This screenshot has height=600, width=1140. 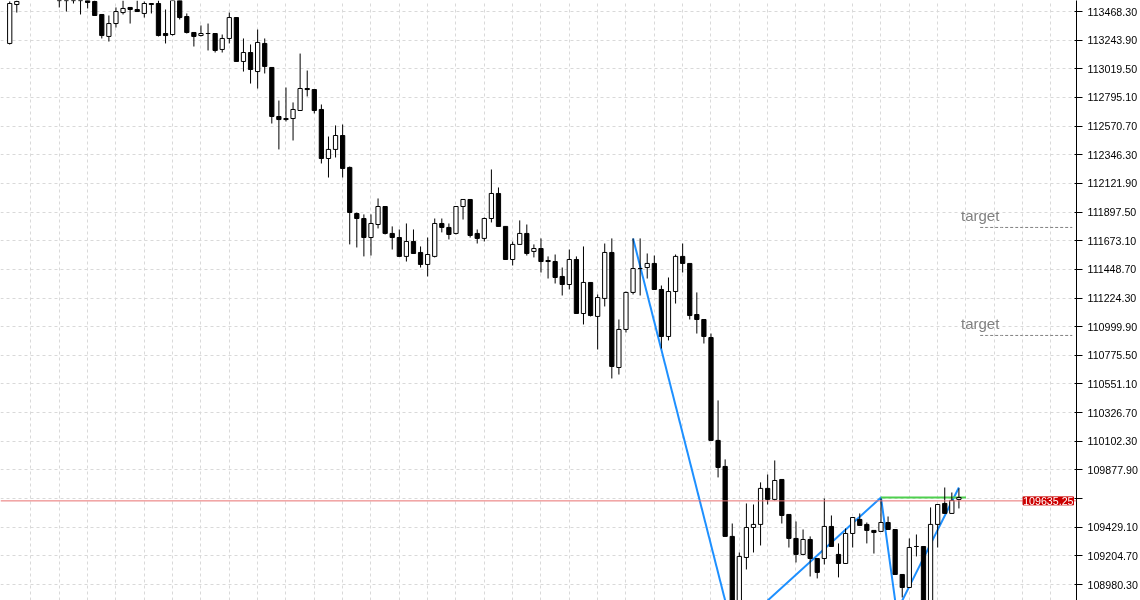 I want to click on y-tick-label: 110326.70, so click(x=1112, y=412).